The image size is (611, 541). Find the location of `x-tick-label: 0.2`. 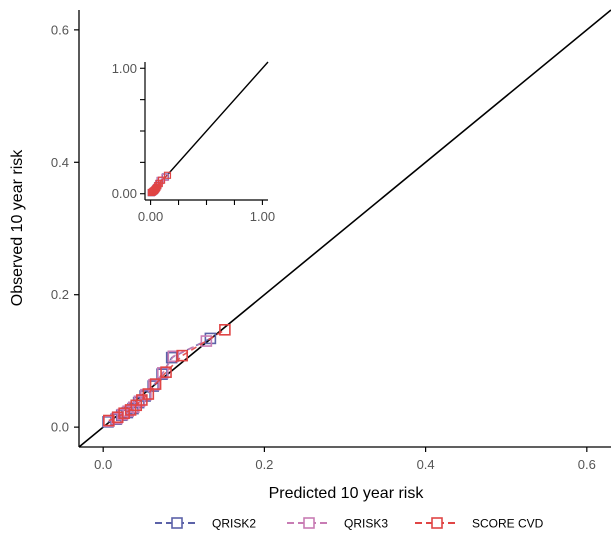

x-tick-label: 0.2 is located at coordinates (264, 464).